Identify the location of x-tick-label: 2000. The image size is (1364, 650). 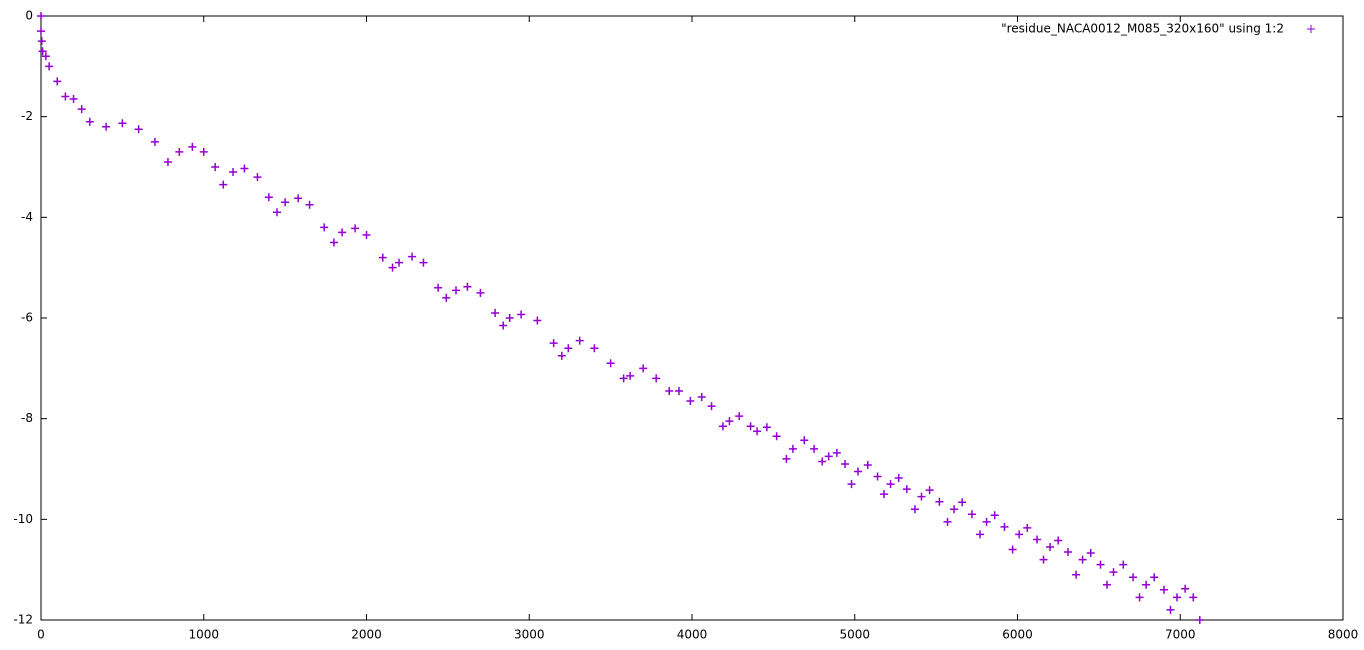
(366, 635).